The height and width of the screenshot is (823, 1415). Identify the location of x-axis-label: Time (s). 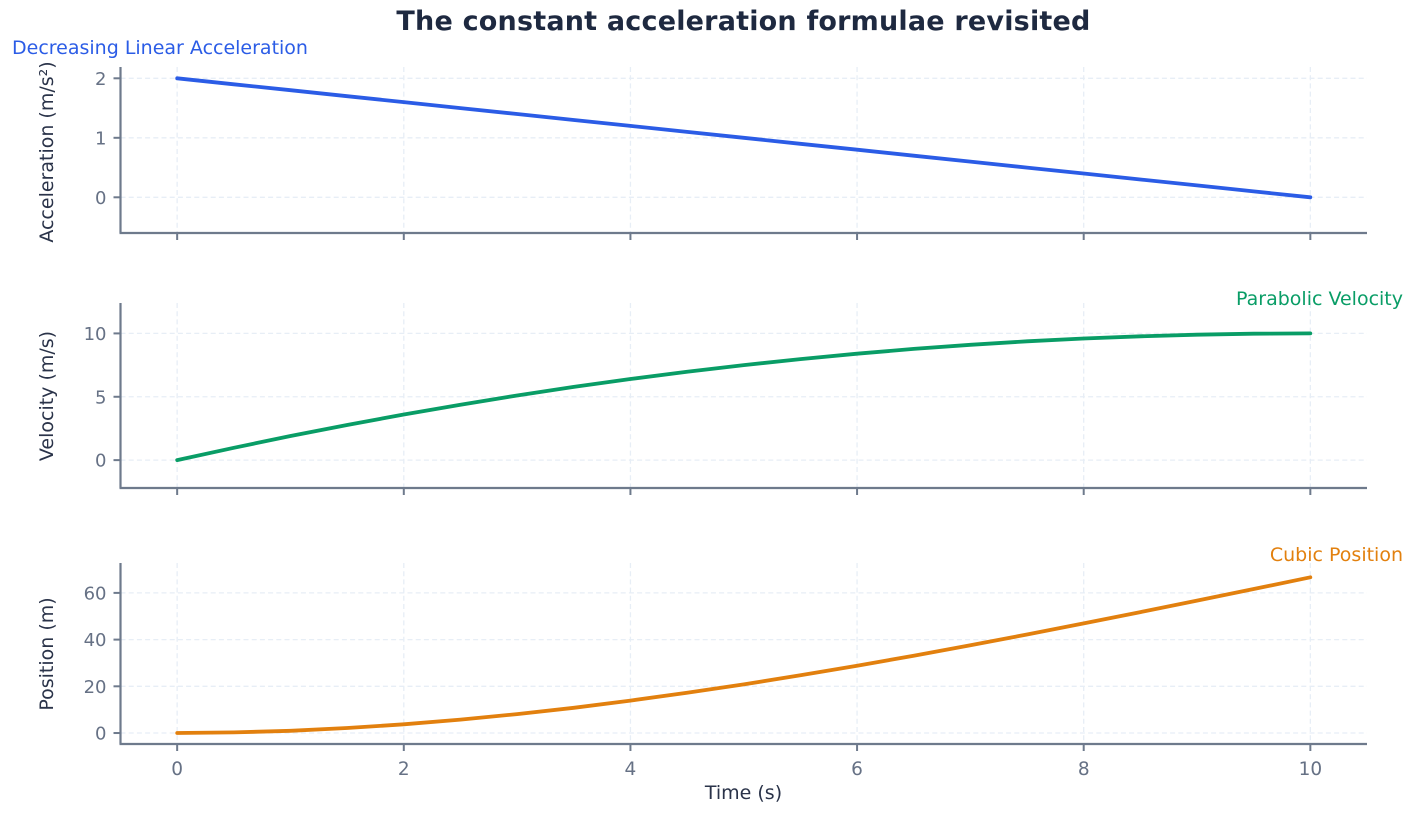
(743, 793).